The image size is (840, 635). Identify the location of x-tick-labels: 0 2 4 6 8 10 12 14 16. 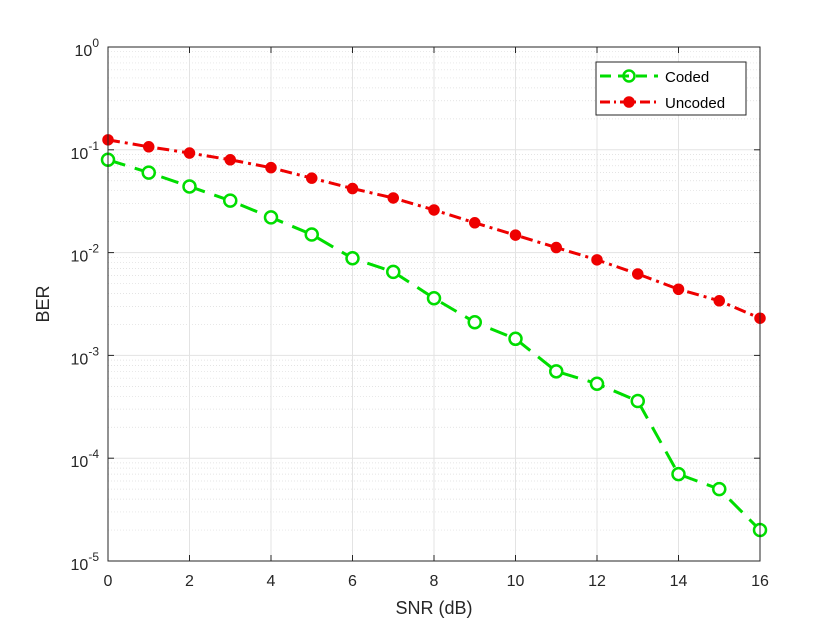
(436, 581).